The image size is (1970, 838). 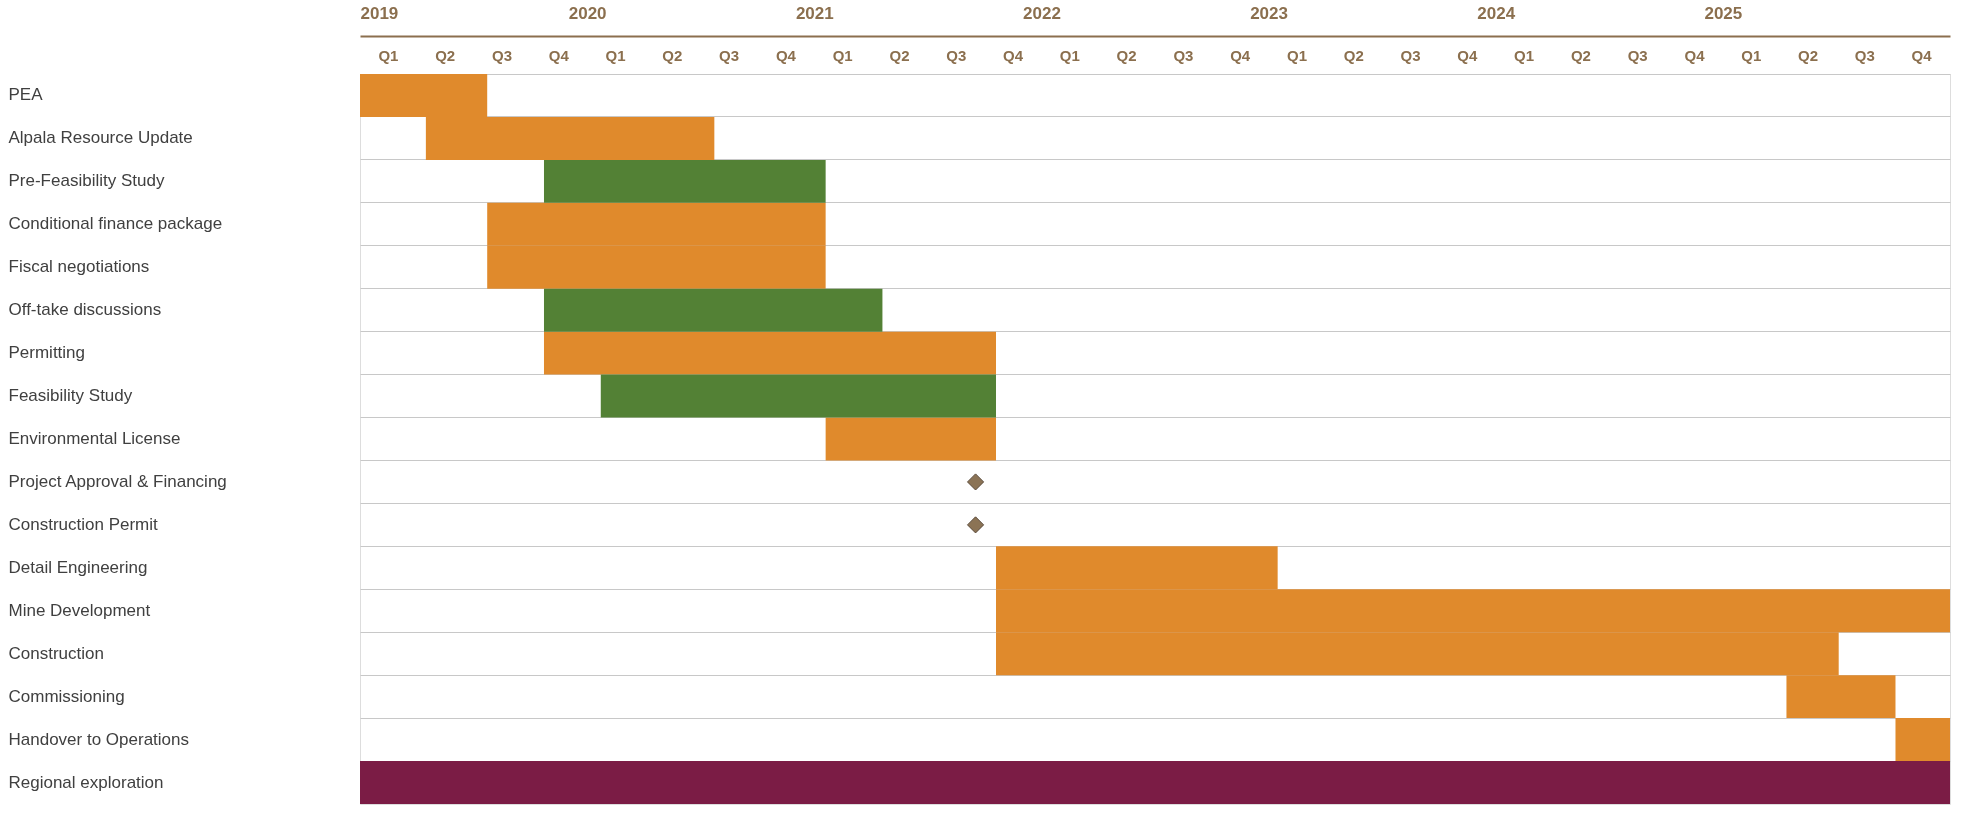 What do you see at coordinates (78, 567) in the screenshot?
I see `y-tick-label: Detail Engineering` at bounding box center [78, 567].